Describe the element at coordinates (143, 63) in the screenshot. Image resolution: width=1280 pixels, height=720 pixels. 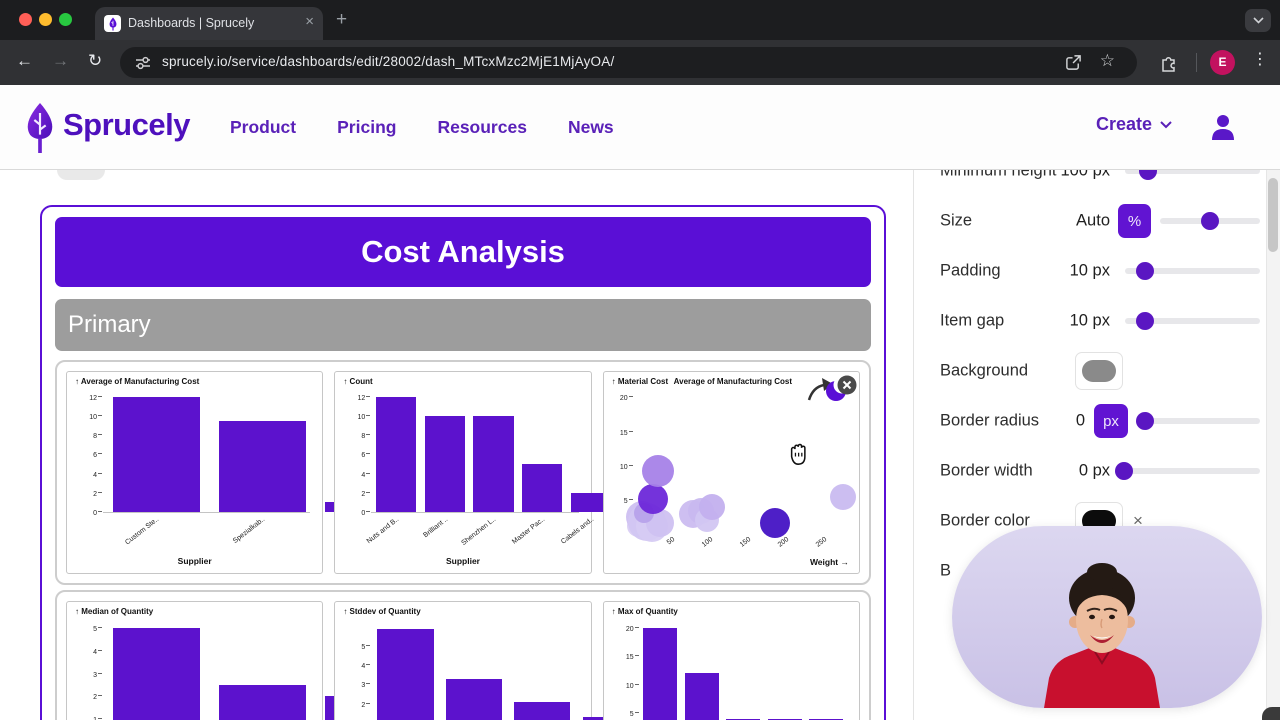
I see `site-settings-tune-icon` at that location.